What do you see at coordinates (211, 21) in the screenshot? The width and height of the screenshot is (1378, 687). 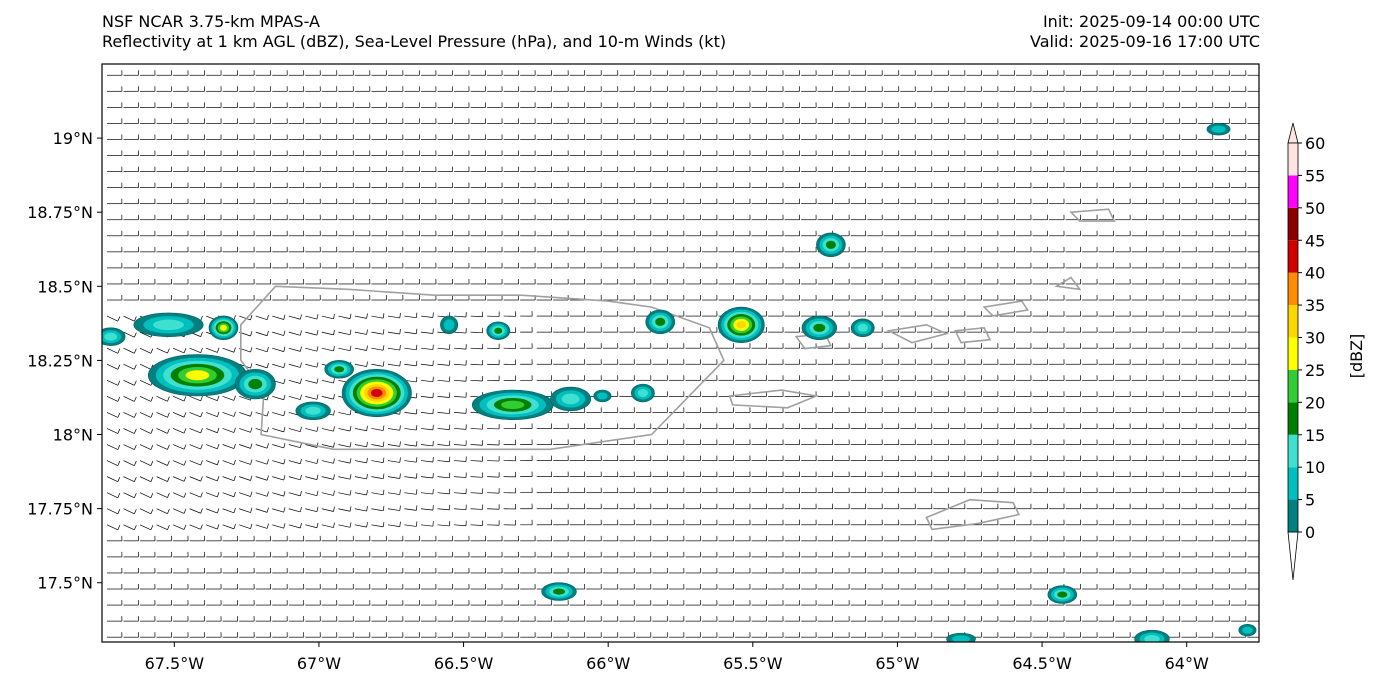 I see `model-name: NSF NCAR 3.75-km MPAS-A` at bounding box center [211, 21].